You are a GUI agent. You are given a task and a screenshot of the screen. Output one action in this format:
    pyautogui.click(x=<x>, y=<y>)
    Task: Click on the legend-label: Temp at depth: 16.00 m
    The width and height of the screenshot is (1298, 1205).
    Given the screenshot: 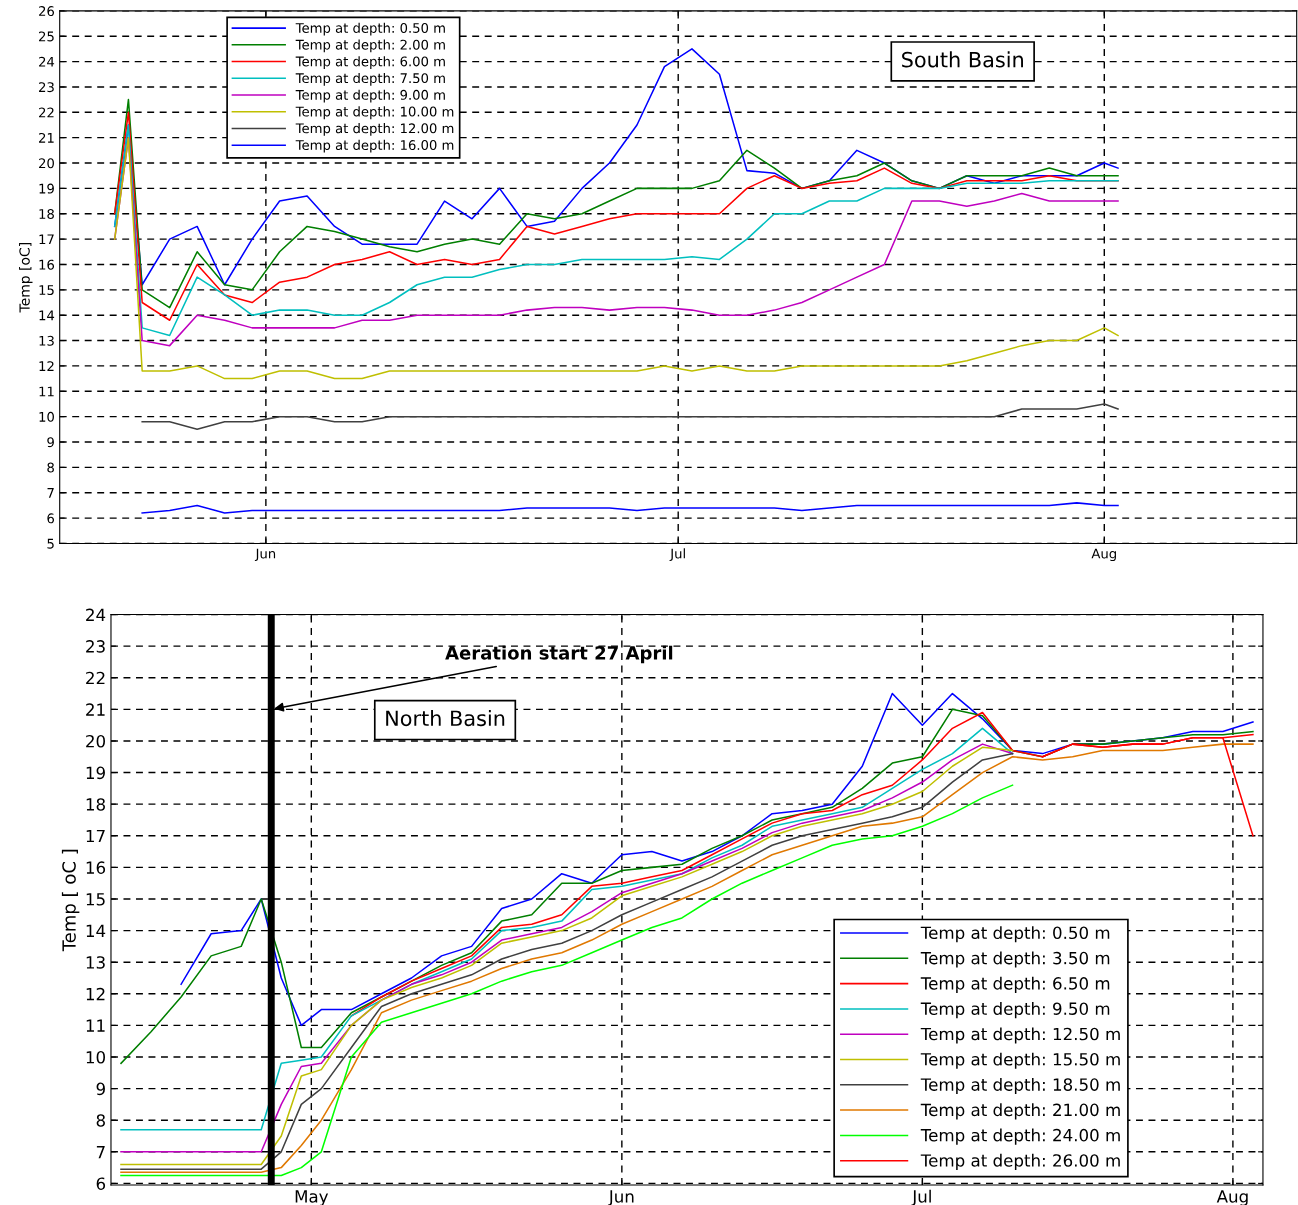 What is the action you would take?
    pyautogui.click(x=374, y=146)
    